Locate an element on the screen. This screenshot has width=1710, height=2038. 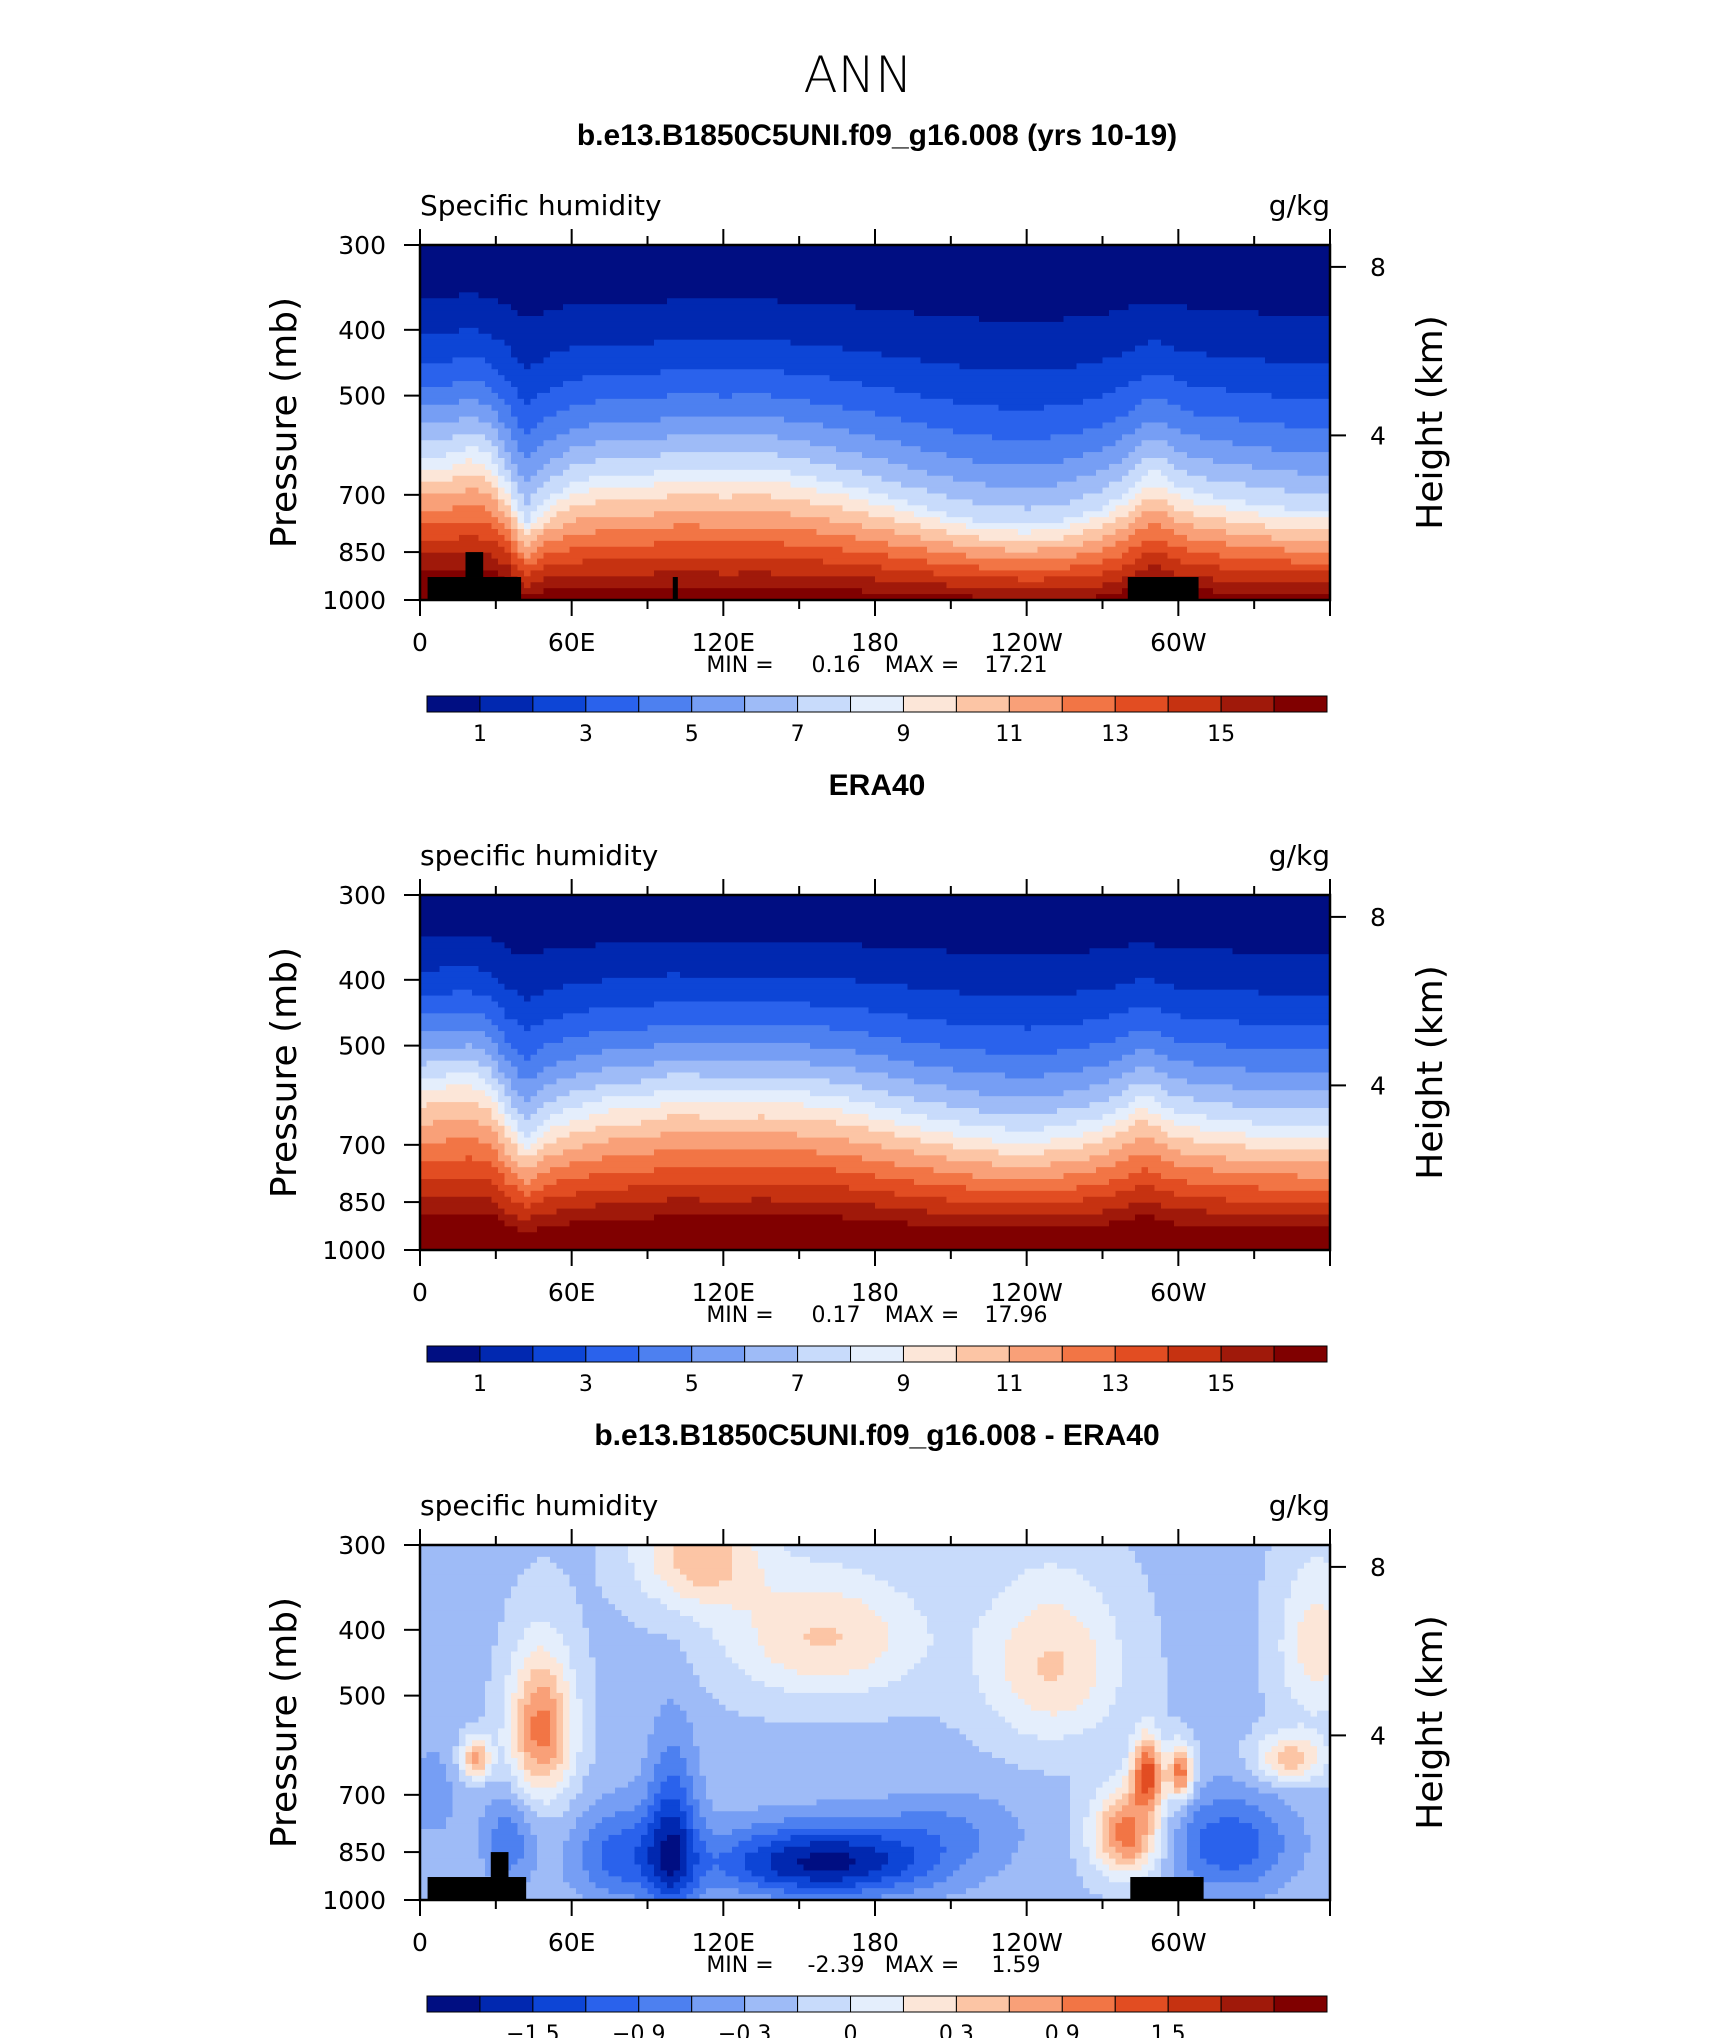
colorbar-label: 0 is located at coordinates (851, 2030).